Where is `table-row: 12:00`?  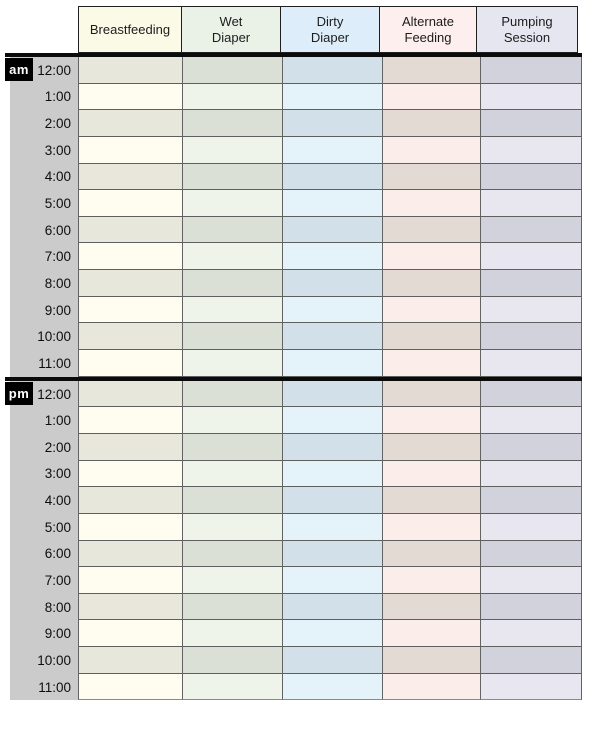
table-row: 12:00 is located at coordinates (296, 394).